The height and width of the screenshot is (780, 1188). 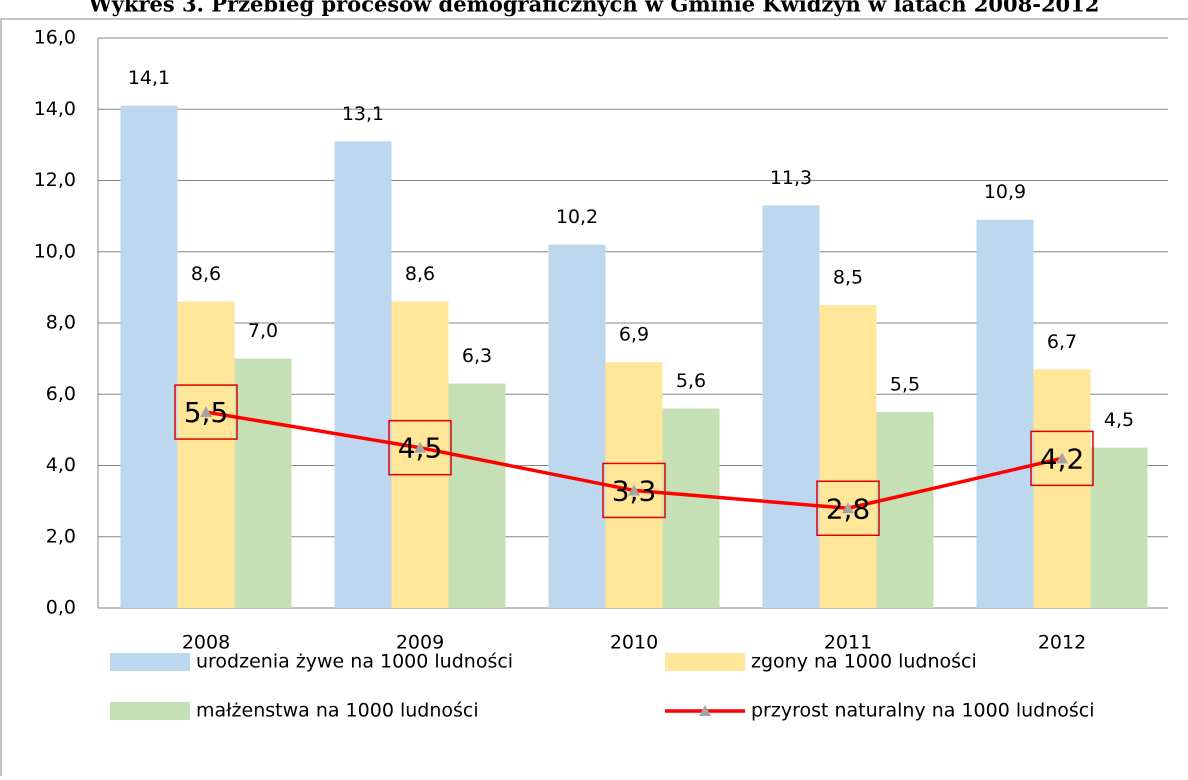 I want to click on data-label: 6,7, so click(x=1062, y=342).